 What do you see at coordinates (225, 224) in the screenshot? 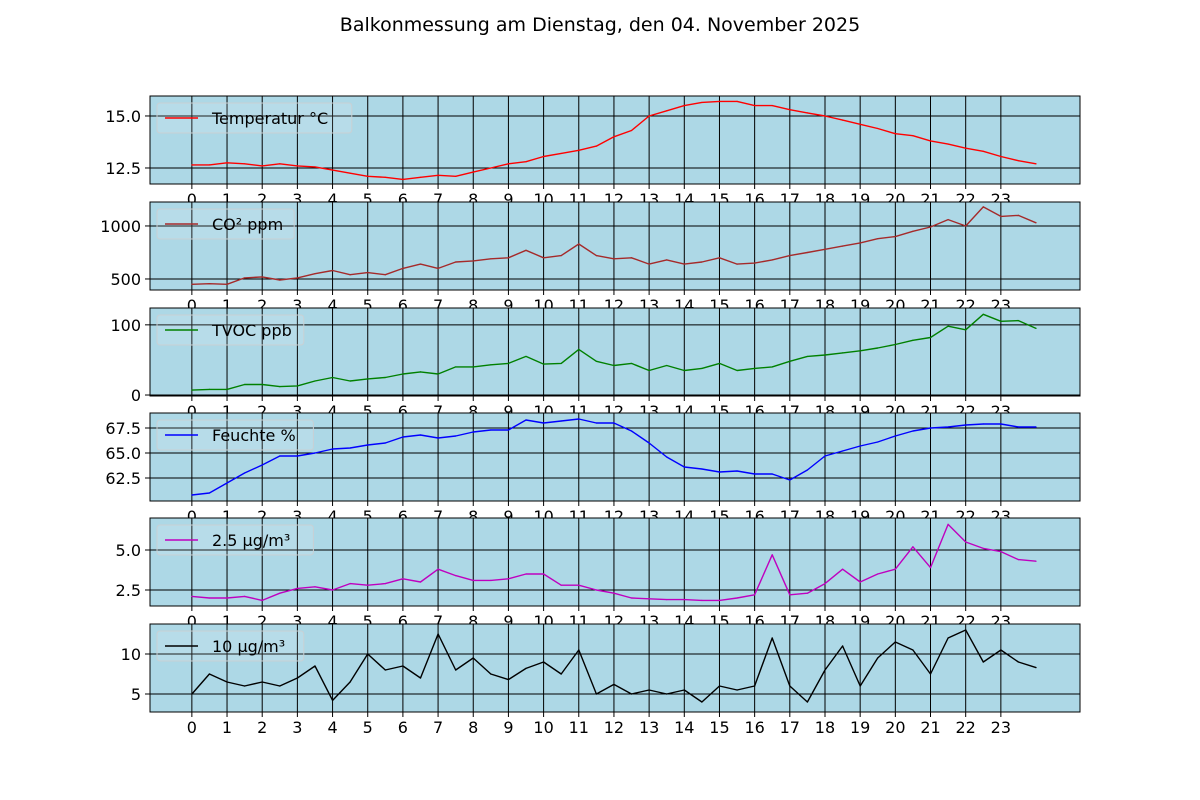
I see `legend: CO² ppm` at bounding box center [225, 224].